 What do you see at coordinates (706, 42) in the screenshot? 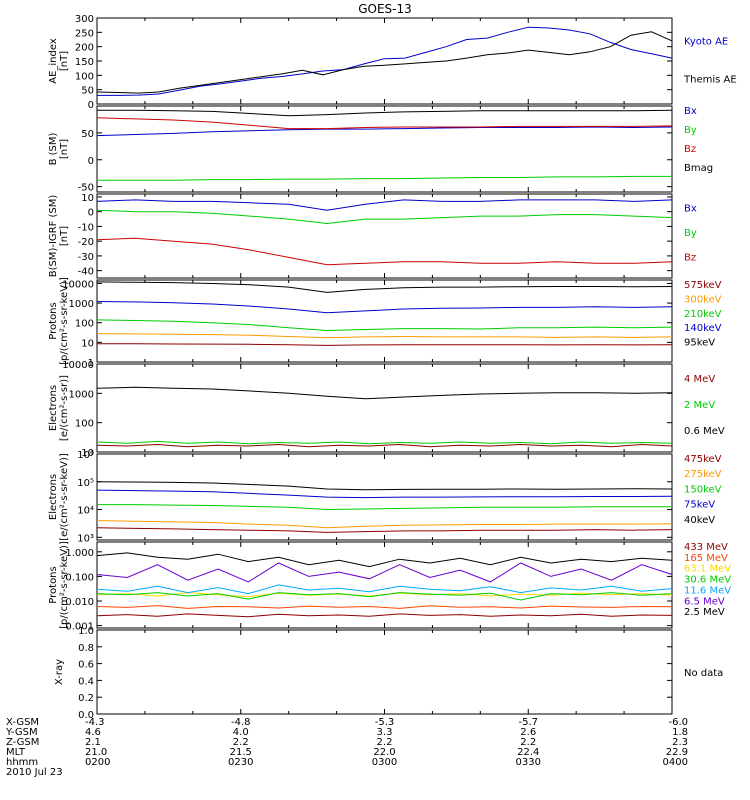
I see `legend-label: Kyoto AE` at bounding box center [706, 42].